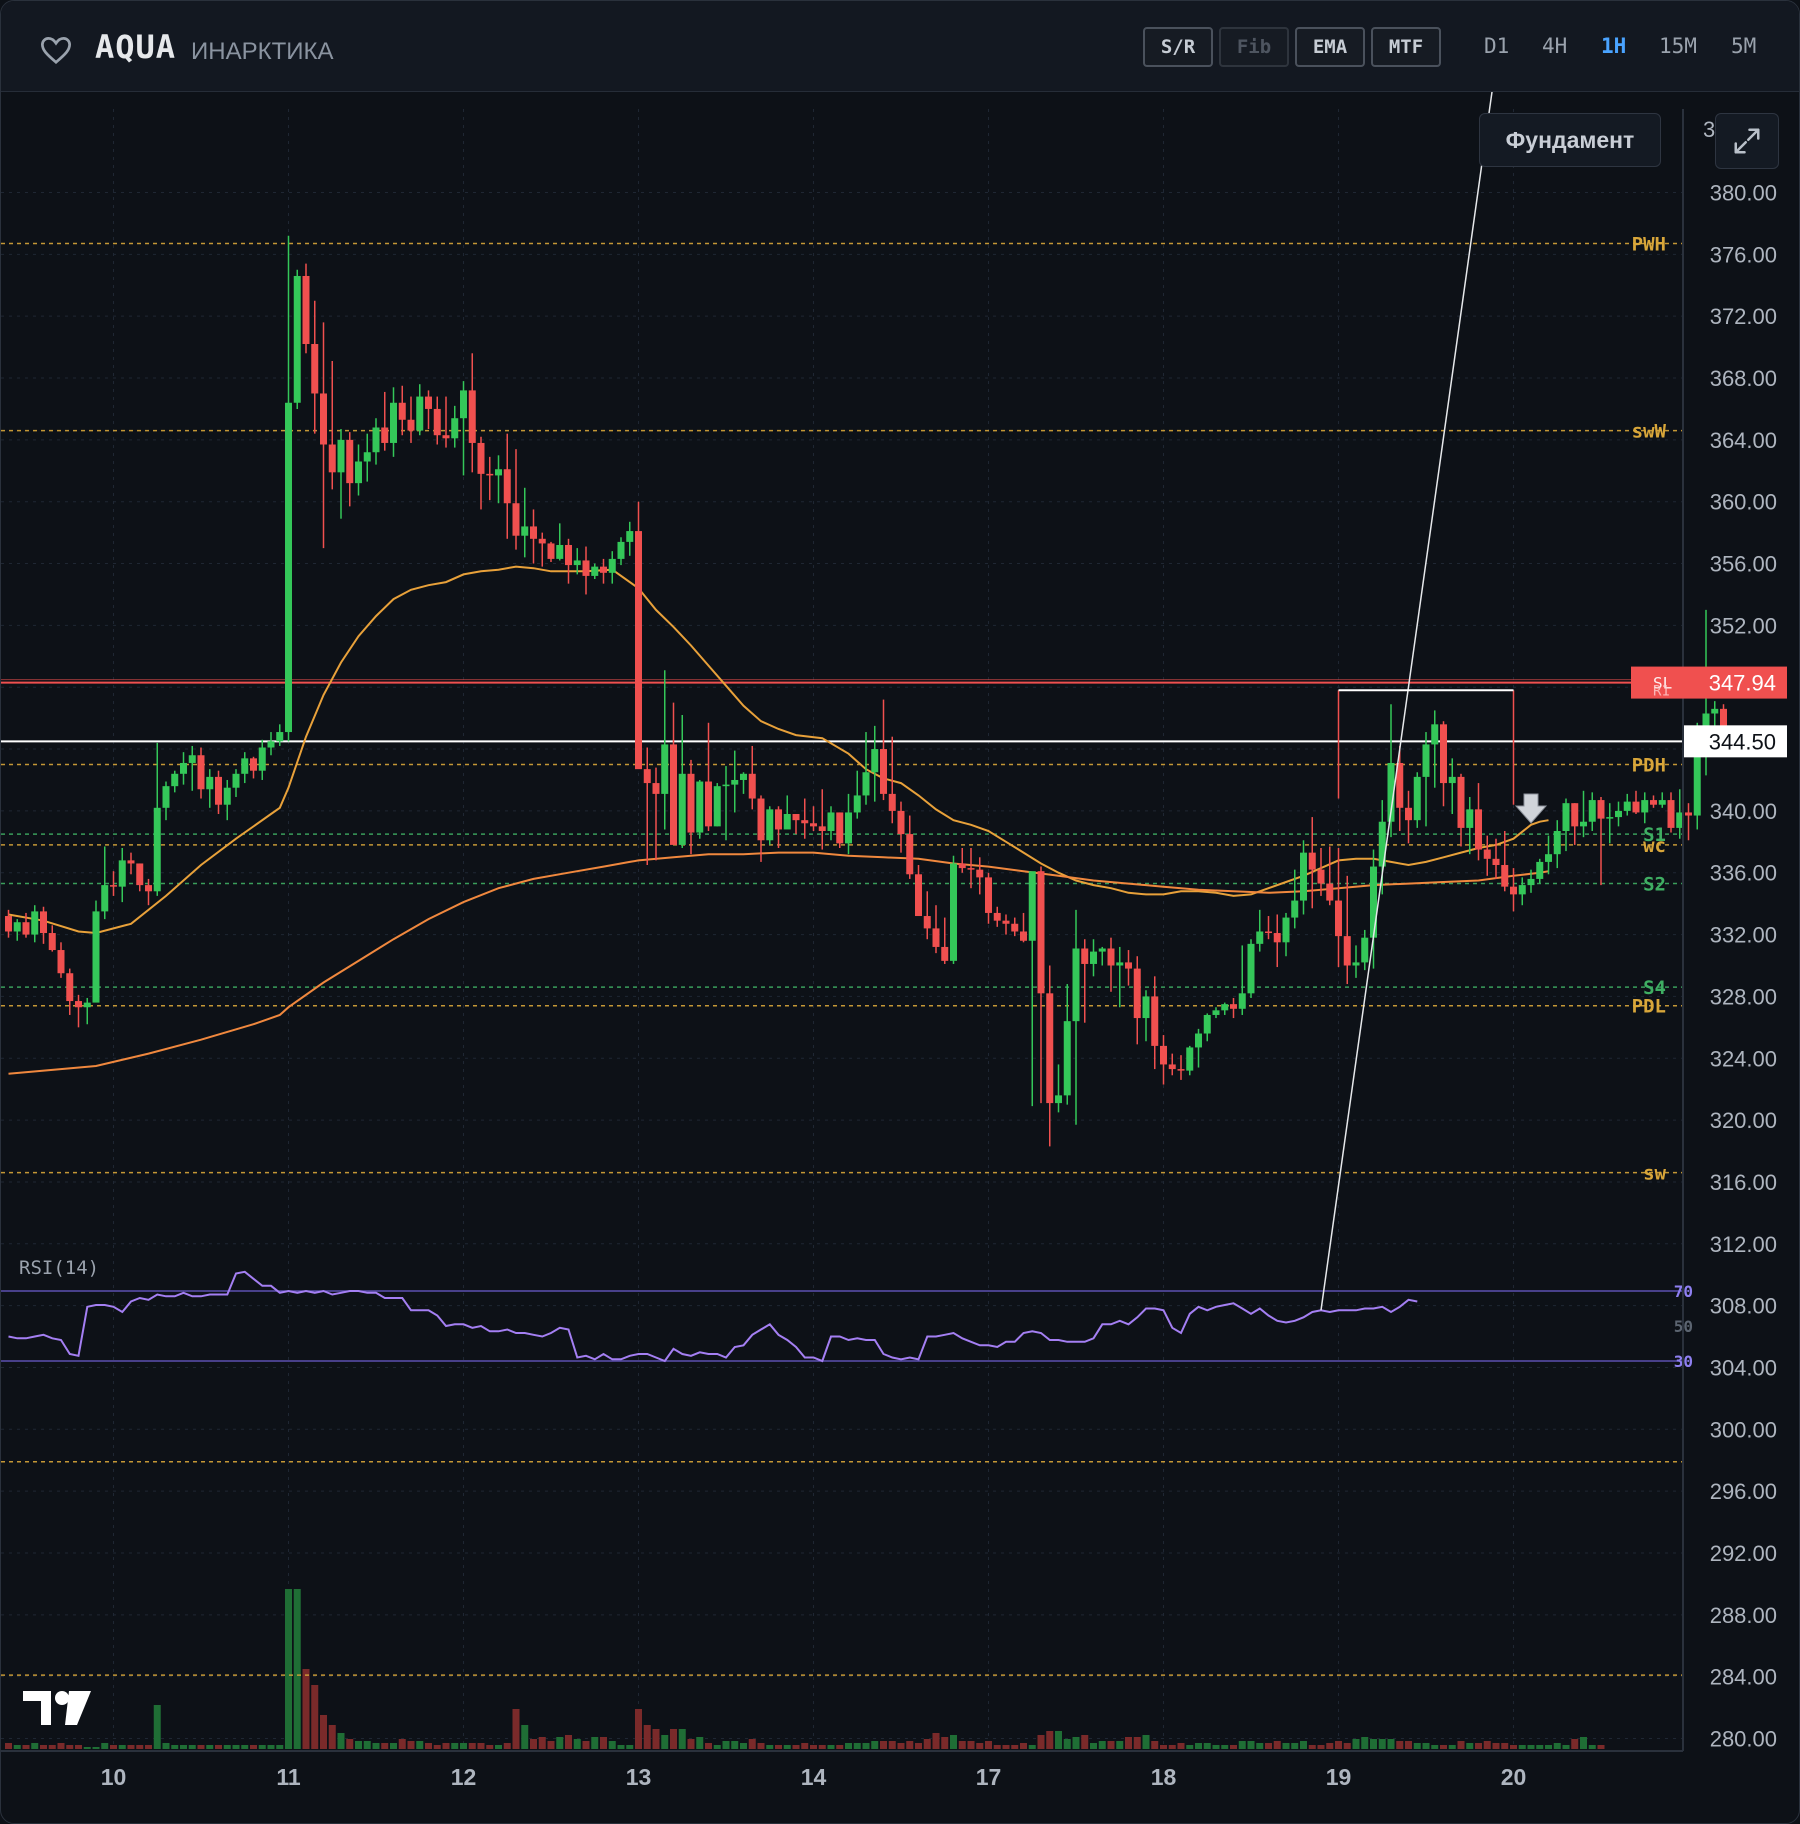 The width and height of the screenshot is (1800, 1824). Describe the element at coordinates (1330, 47) in the screenshot. I see `ema-toggle-button: EMA` at that location.